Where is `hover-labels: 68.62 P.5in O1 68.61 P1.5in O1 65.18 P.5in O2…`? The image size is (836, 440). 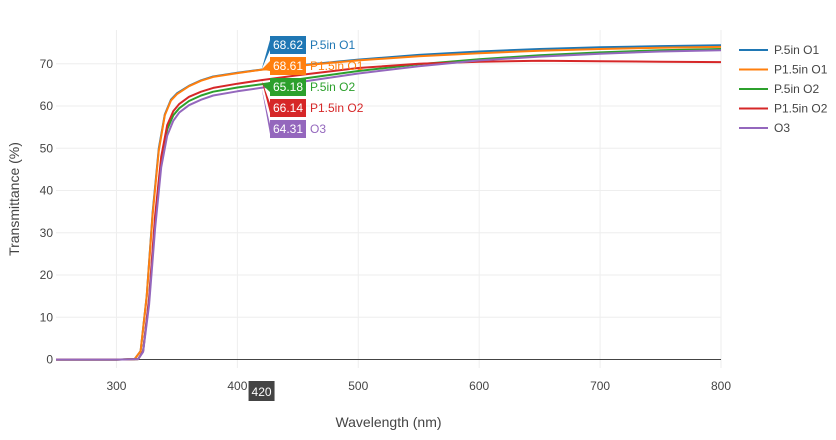
hover-labels: 68.62 P.5in O1 68.61 P1.5in O1 65.18 P.5in O2… is located at coordinates (306, 218).